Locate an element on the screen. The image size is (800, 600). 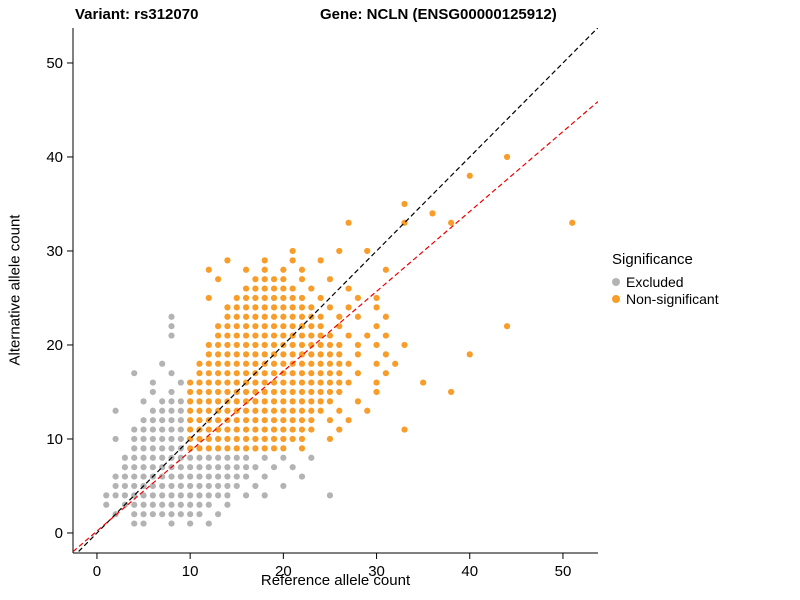
legend-label-non-significant: Non-significant is located at coordinates (672, 298).